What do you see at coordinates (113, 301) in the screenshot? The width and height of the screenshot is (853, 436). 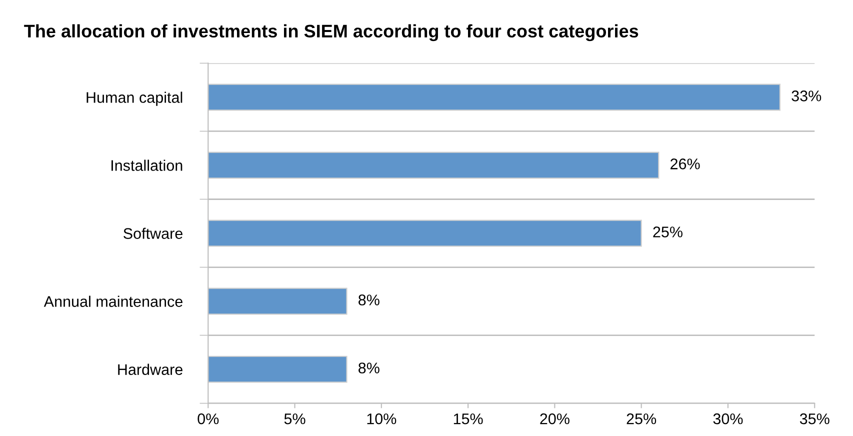 I see `y-tick-label: Annual maintenance` at bounding box center [113, 301].